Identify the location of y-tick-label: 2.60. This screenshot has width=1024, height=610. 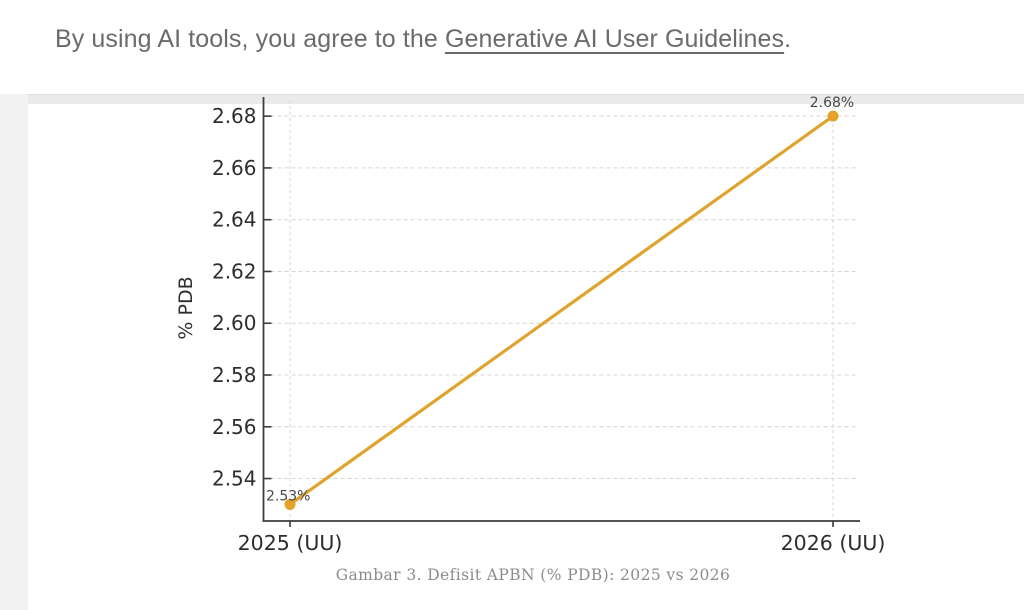
(234, 323).